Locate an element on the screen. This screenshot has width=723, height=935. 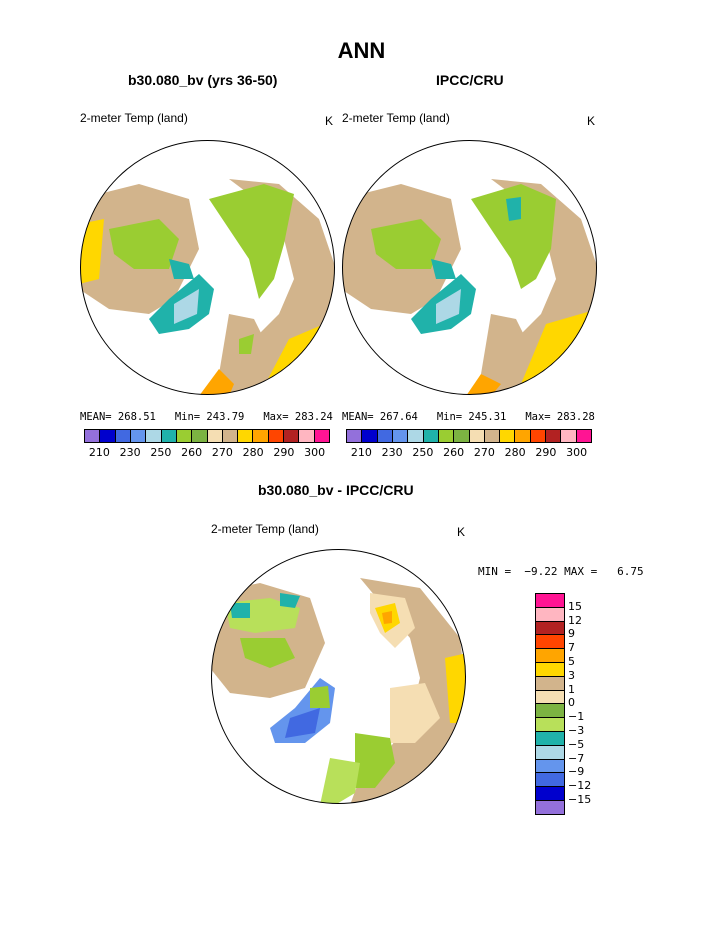
right-panel-unit: K is located at coordinates (591, 121).